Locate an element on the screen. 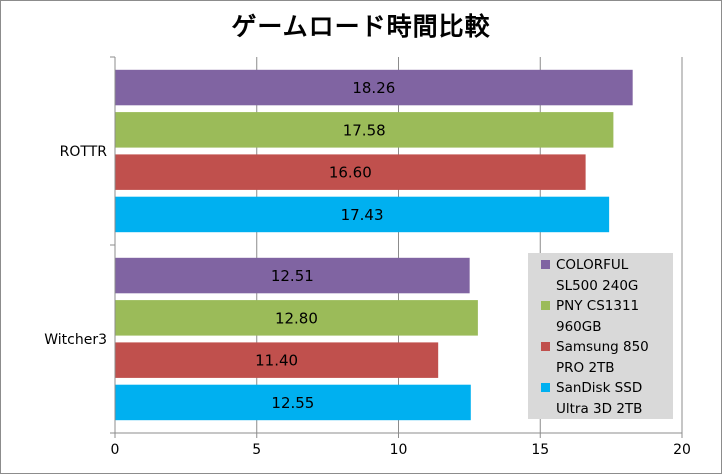 The image size is (722, 474). chart-title: ゲームロード時間比較 is located at coordinates (361, 26).